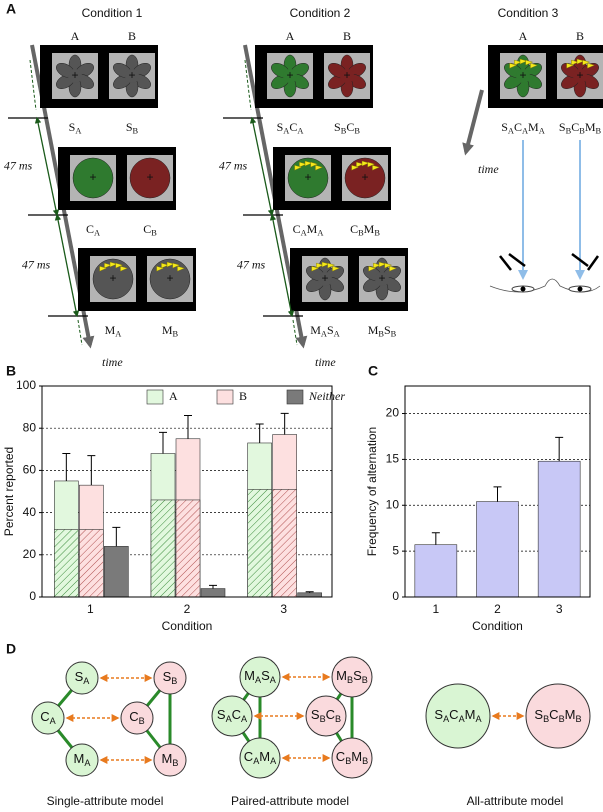 The height and width of the screenshot is (812, 603). I want to click on subscript-label: SACAMA, so click(458, 715).